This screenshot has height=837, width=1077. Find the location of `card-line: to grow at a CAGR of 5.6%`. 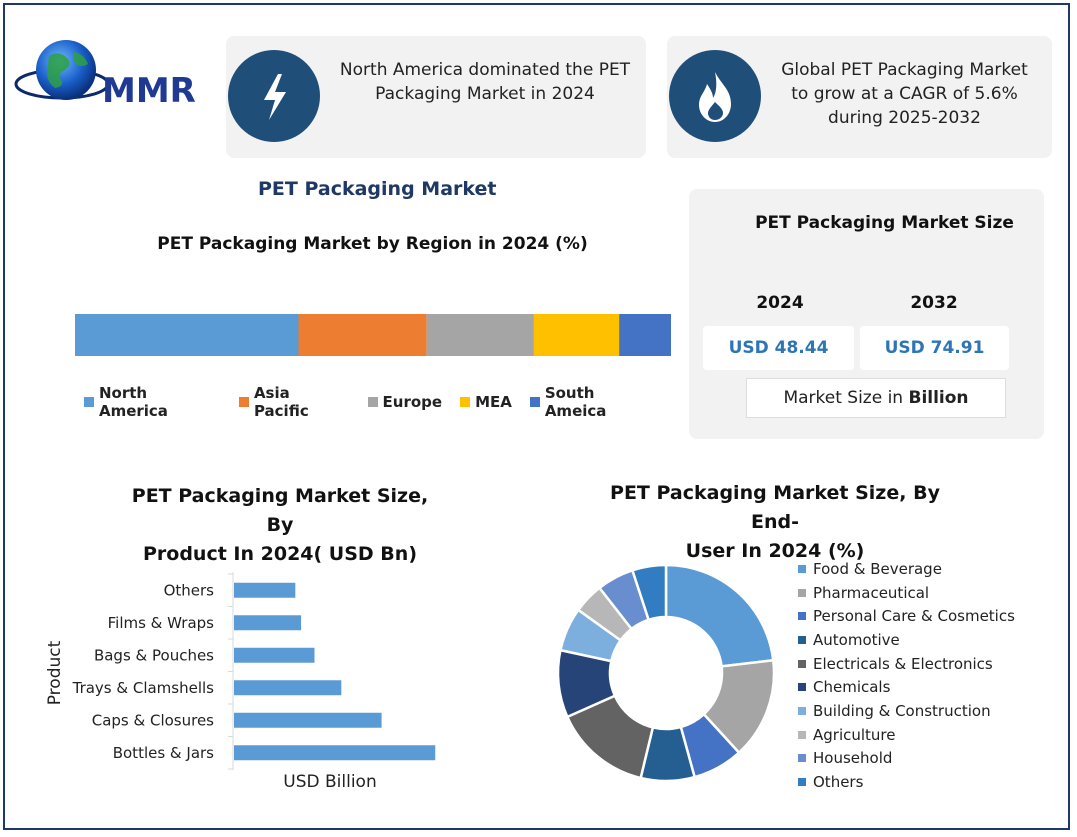

card-line: to grow at a CAGR of 5.6% is located at coordinates (904, 94).